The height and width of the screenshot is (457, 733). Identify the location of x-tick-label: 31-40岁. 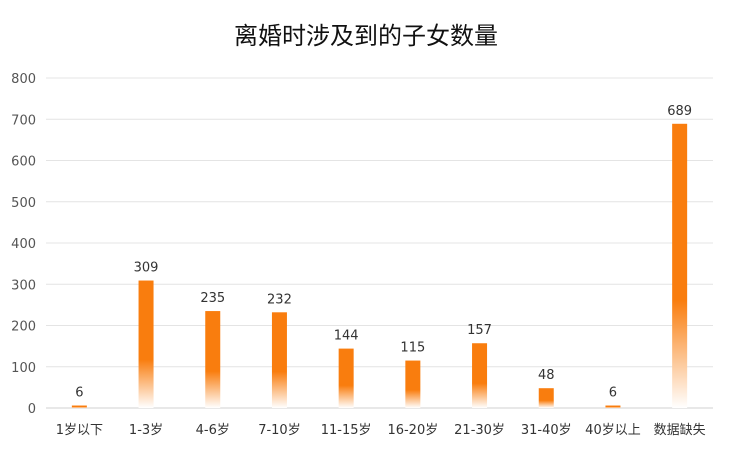
(546, 430).